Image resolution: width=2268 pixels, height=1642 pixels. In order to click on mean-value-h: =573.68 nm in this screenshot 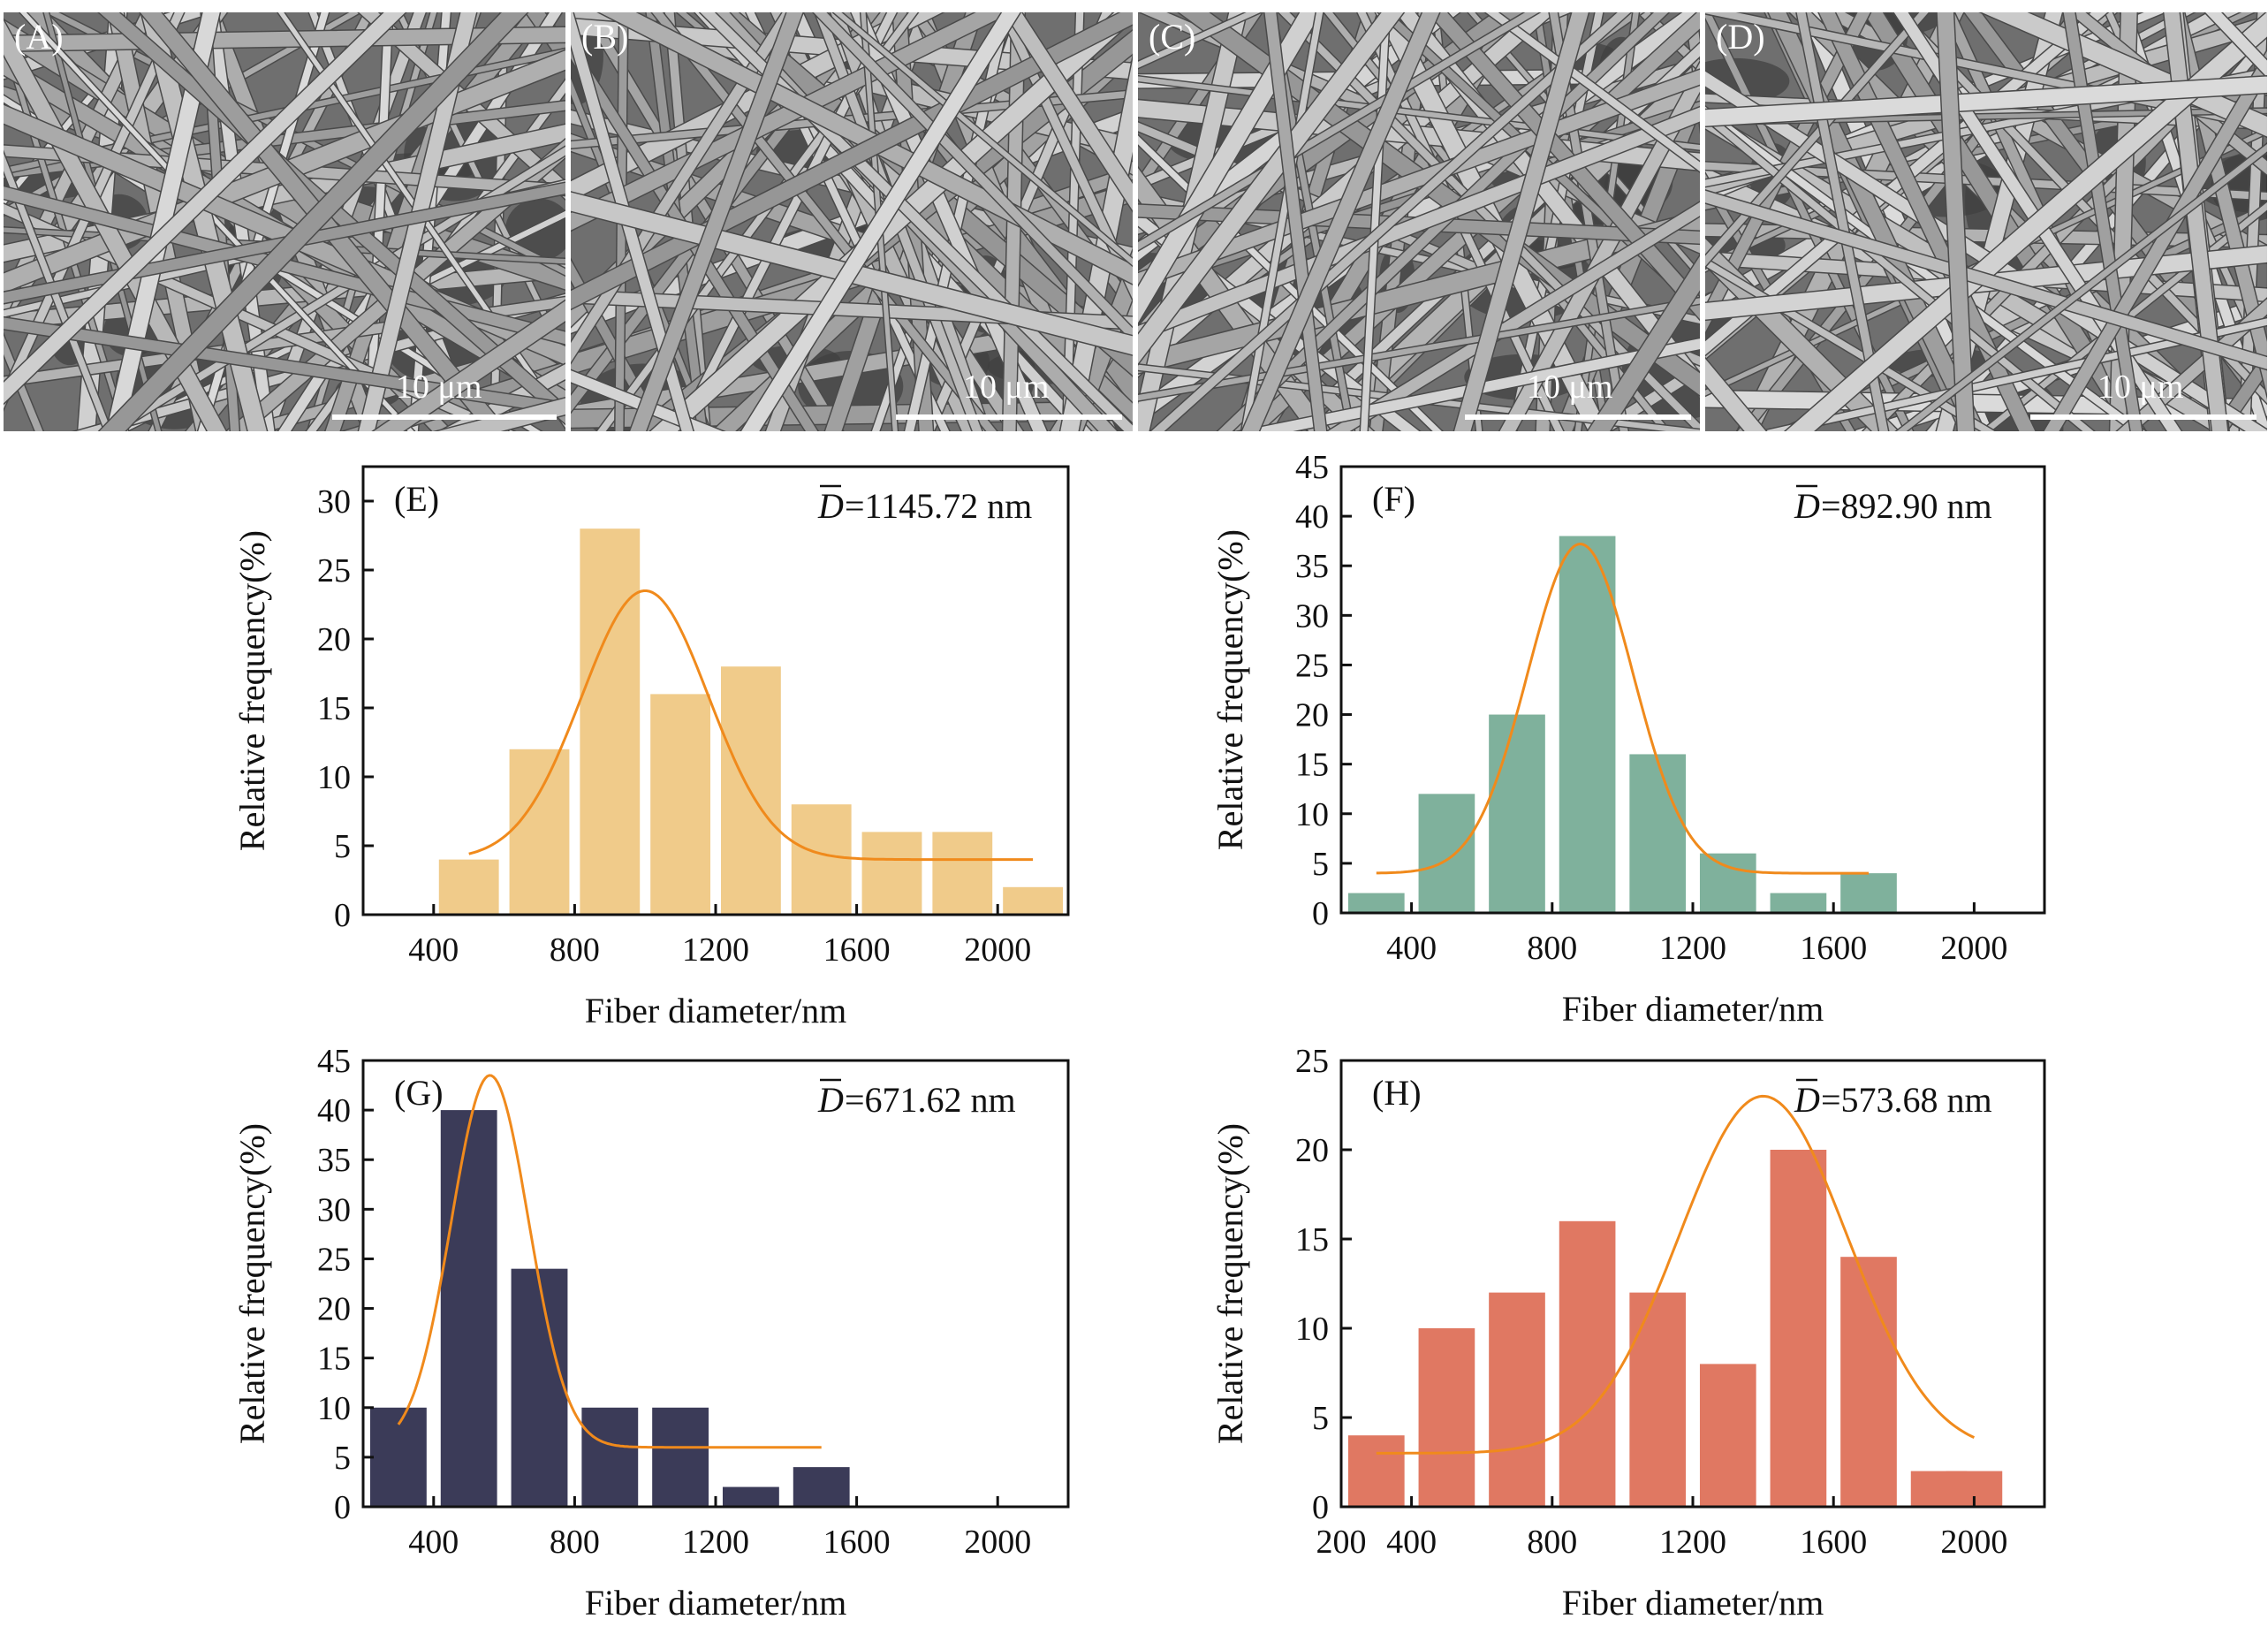, I will do `click(1906, 1100)`.